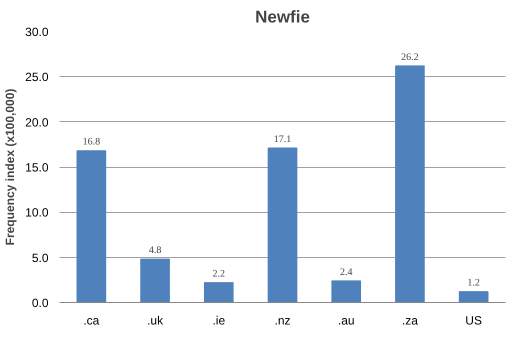 This screenshot has width=527, height=338. What do you see at coordinates (282, 17) in the screenshot?
I see `chart-title: Newfie` at bounding box center [282, 17].